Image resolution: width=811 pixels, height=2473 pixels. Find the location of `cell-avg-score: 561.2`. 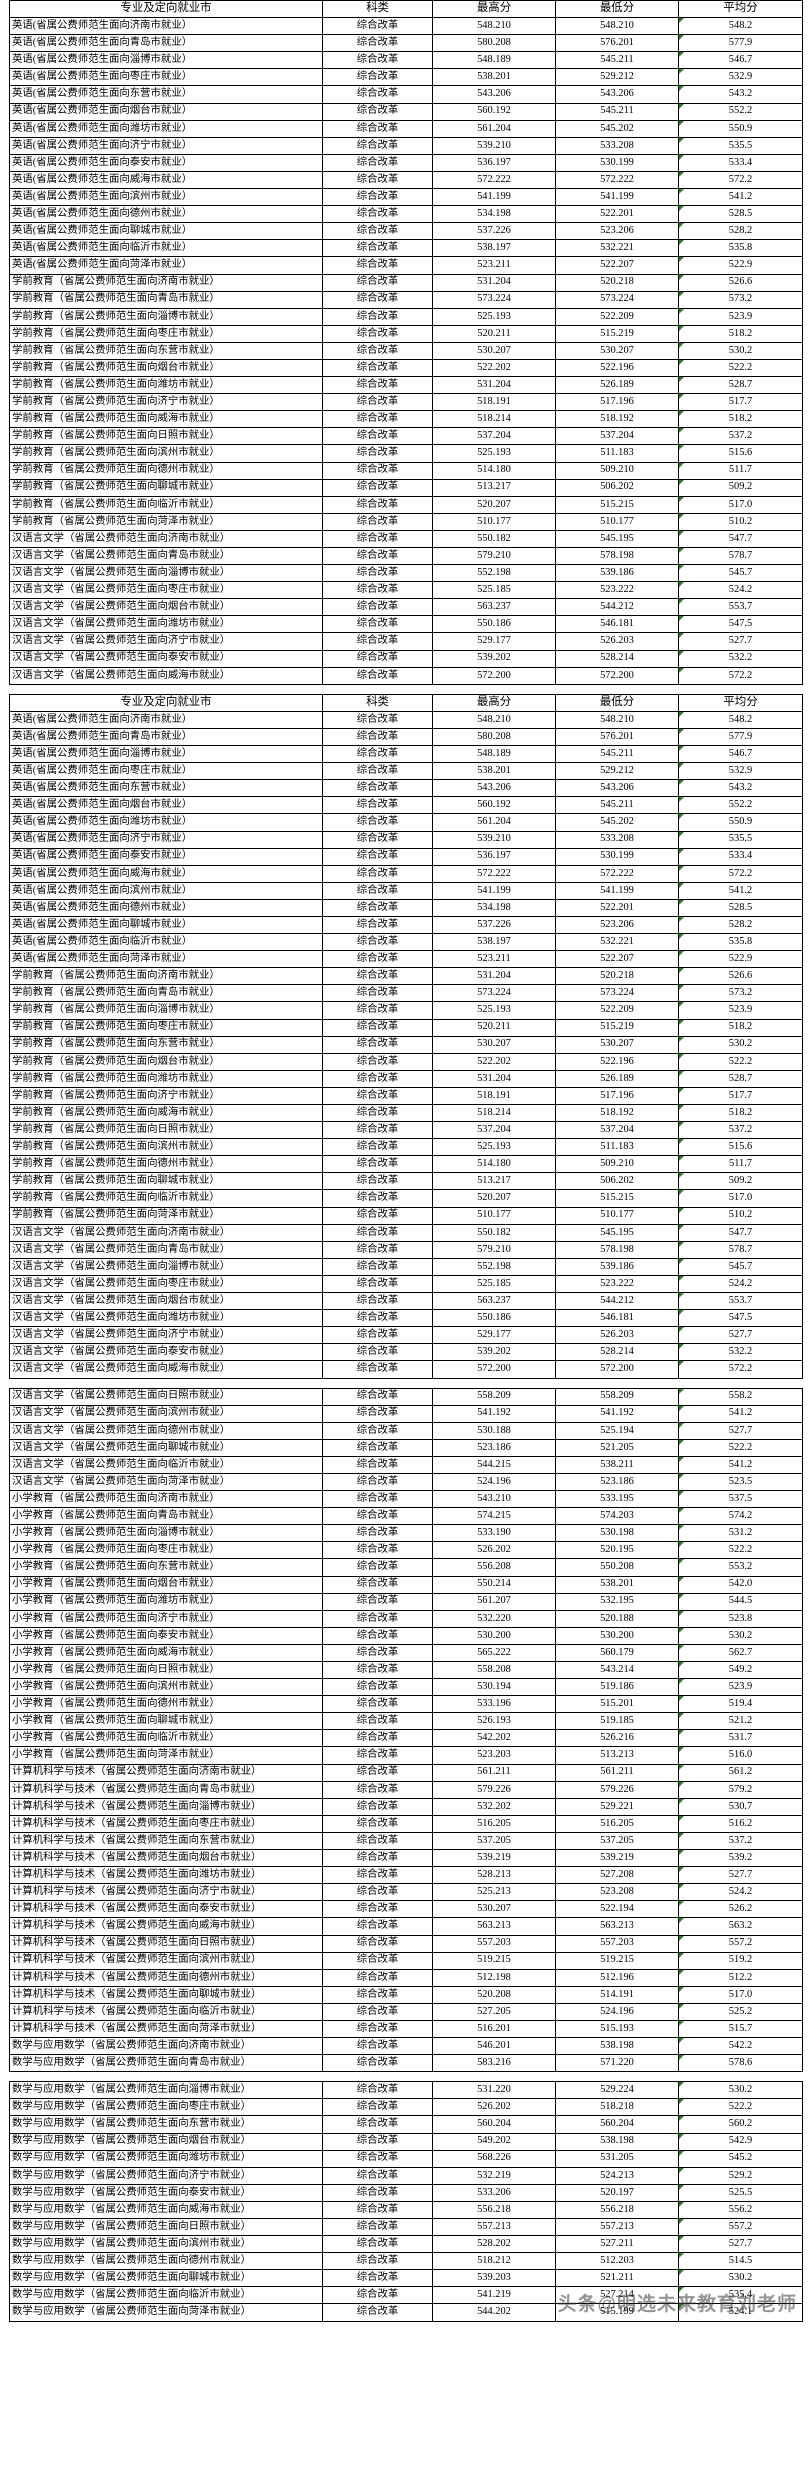

cell-avg-score: 561.2 is located at coordinates (740, 1772).